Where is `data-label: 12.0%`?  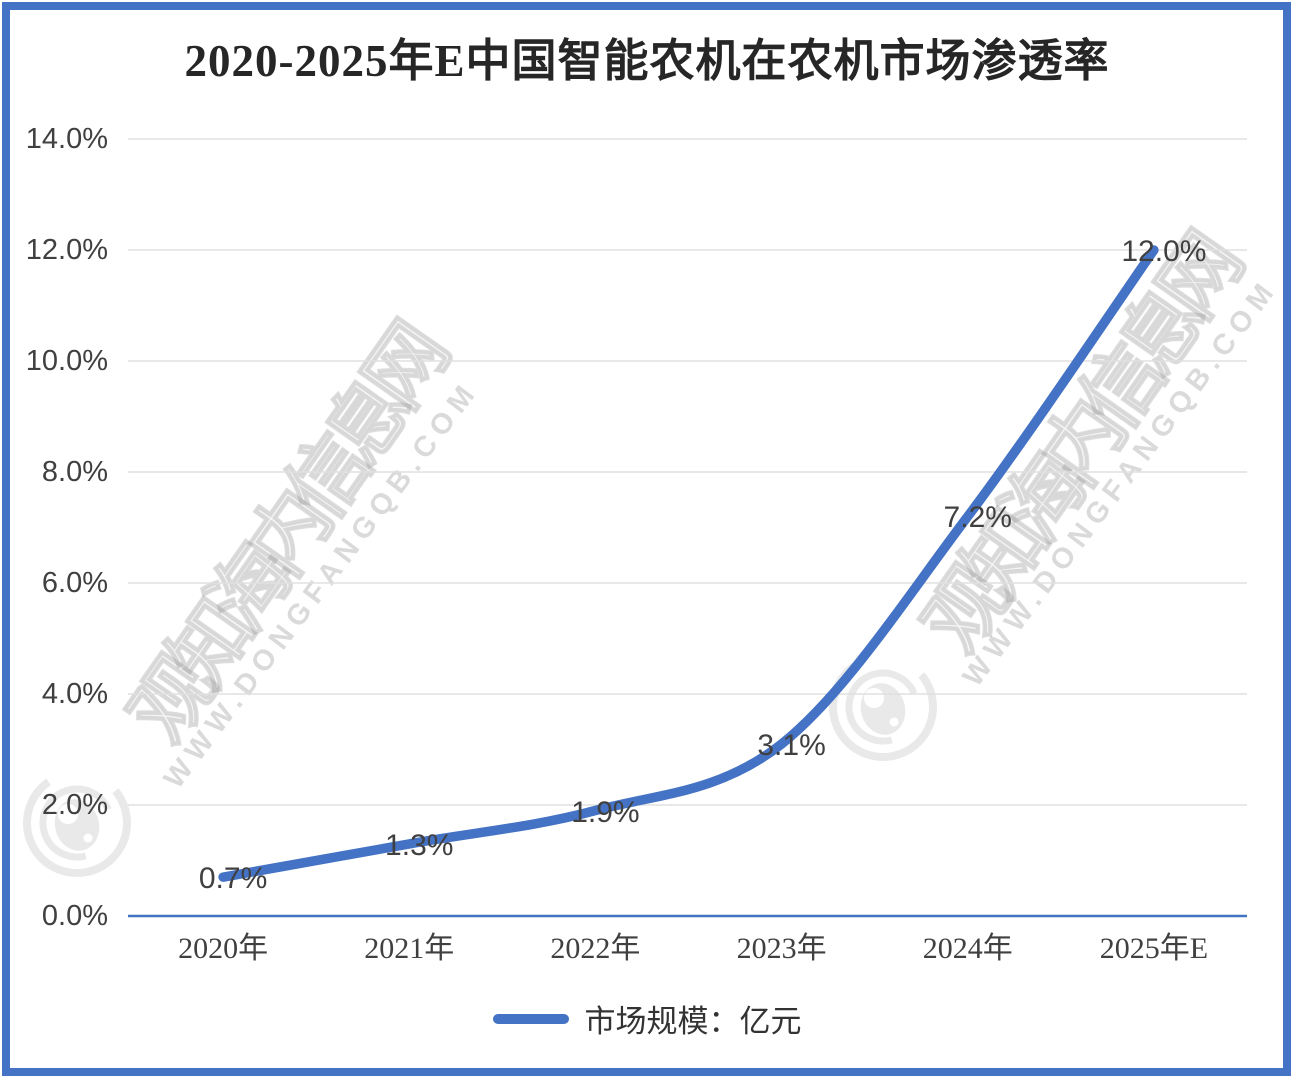
data-label: 12.0% is located at coordinates (1164, 251).